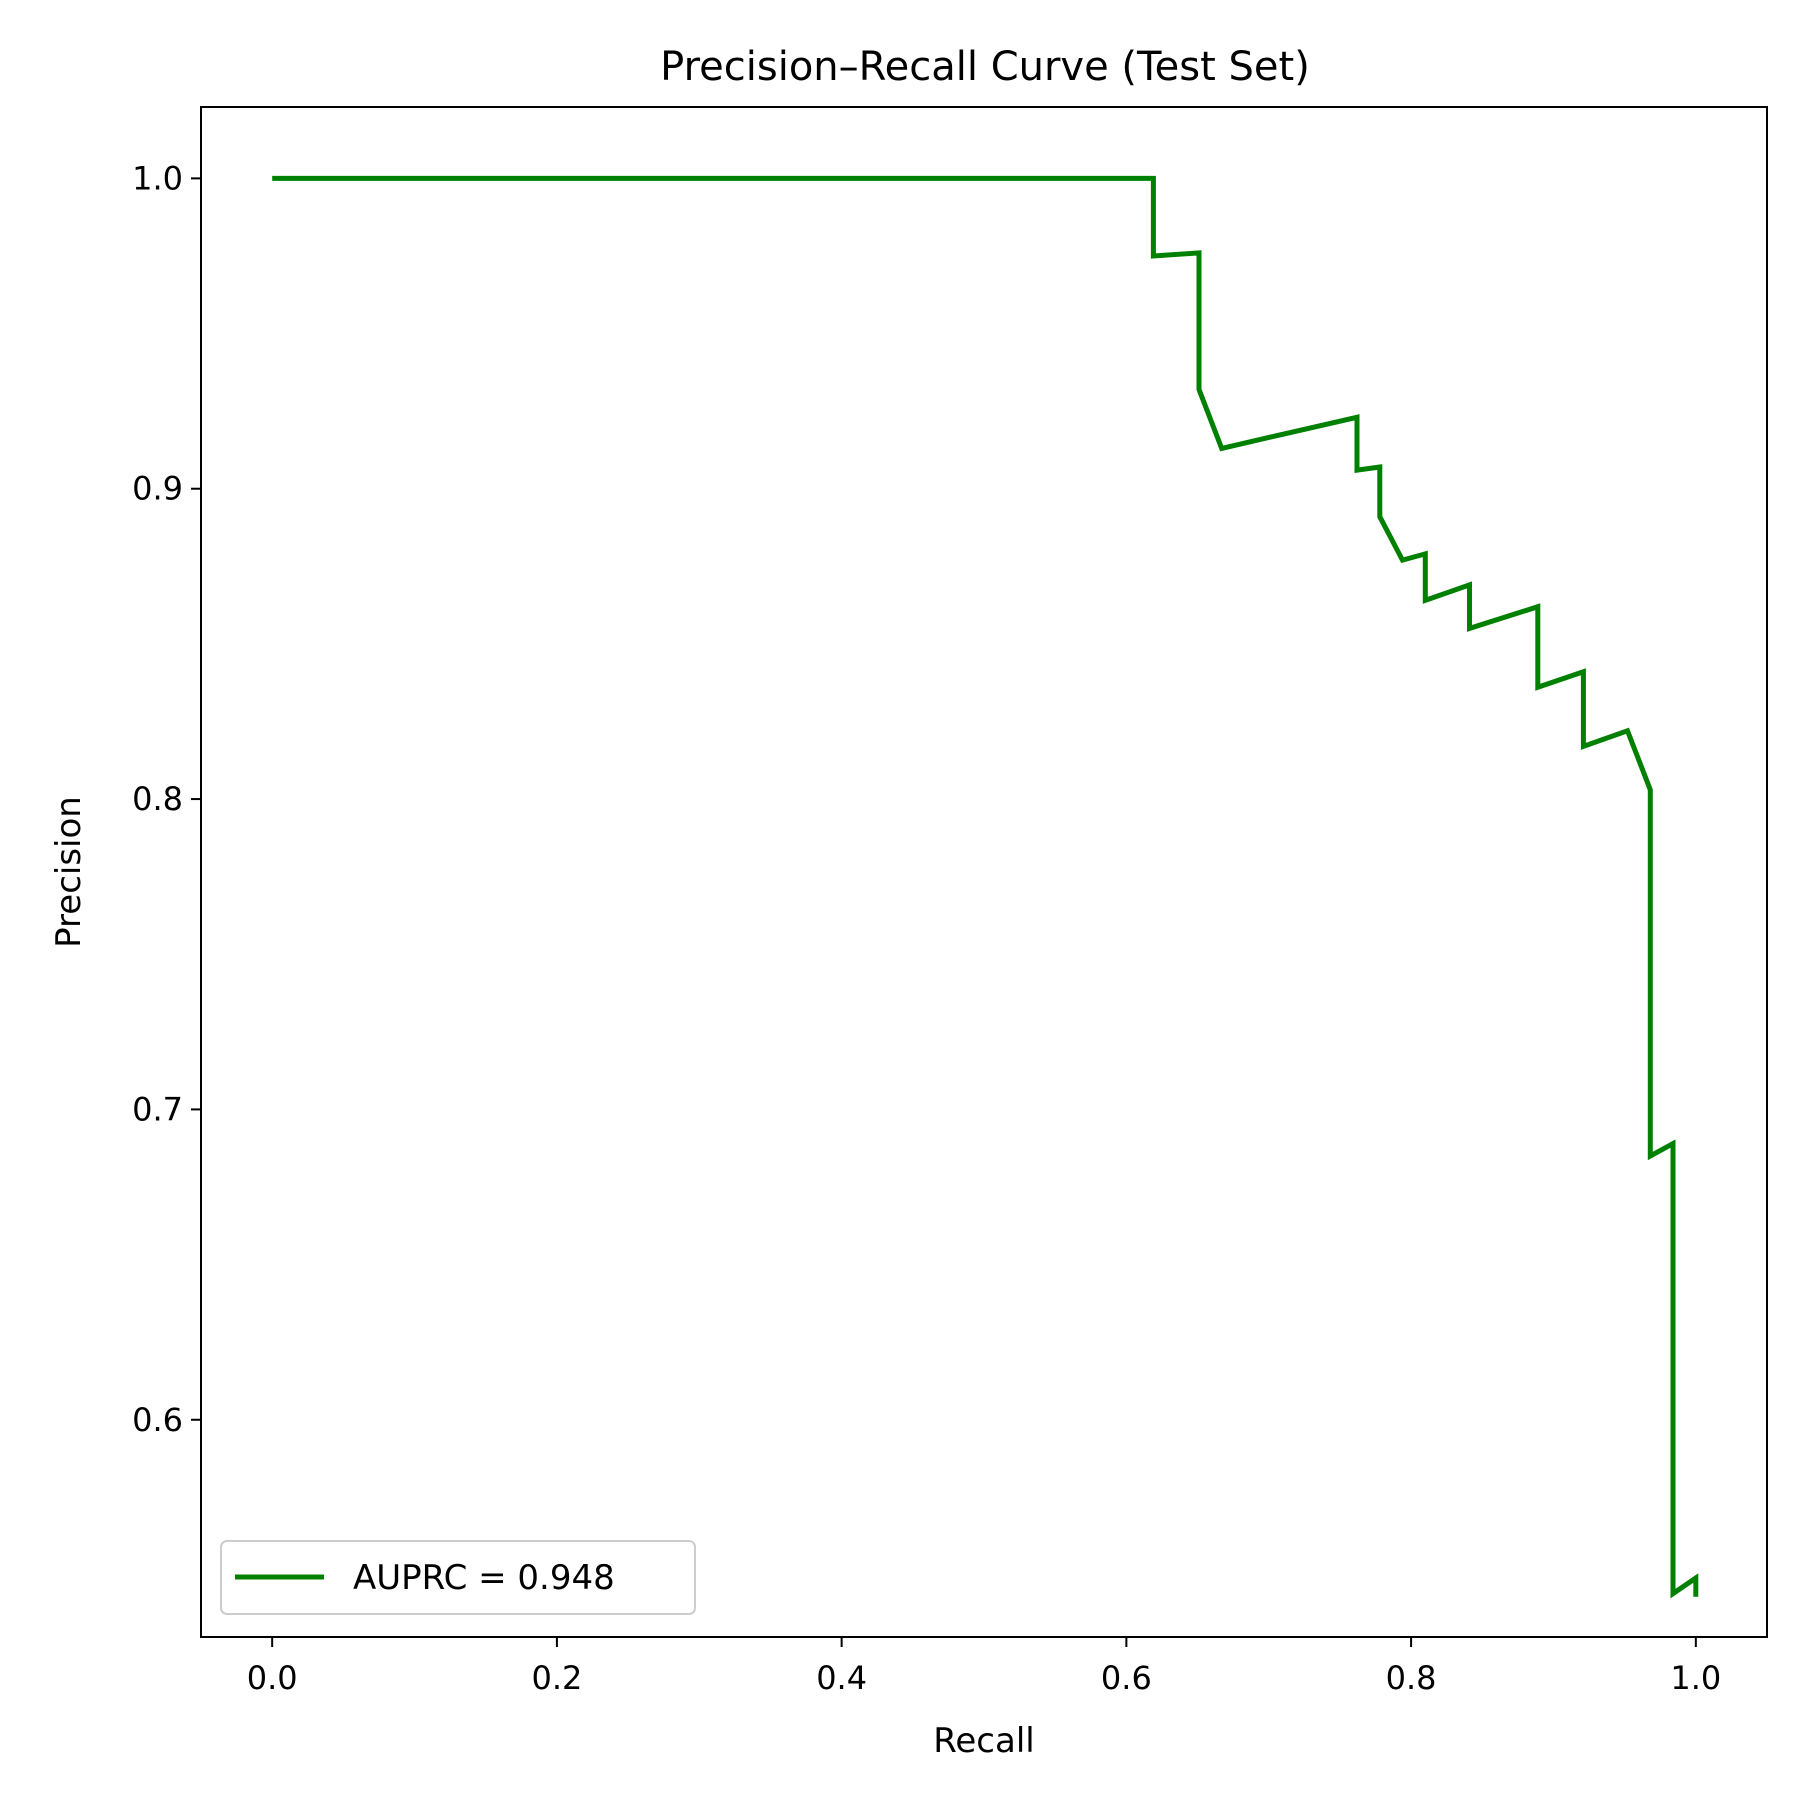 Image resolution: width=1800 pixels, height=1800 pixels. What do you see at coordinates (985, 67) in the screenshot?
I see `chart-title: Precision–Recall Curve (Test Set)` at bounding box center [985, 67].